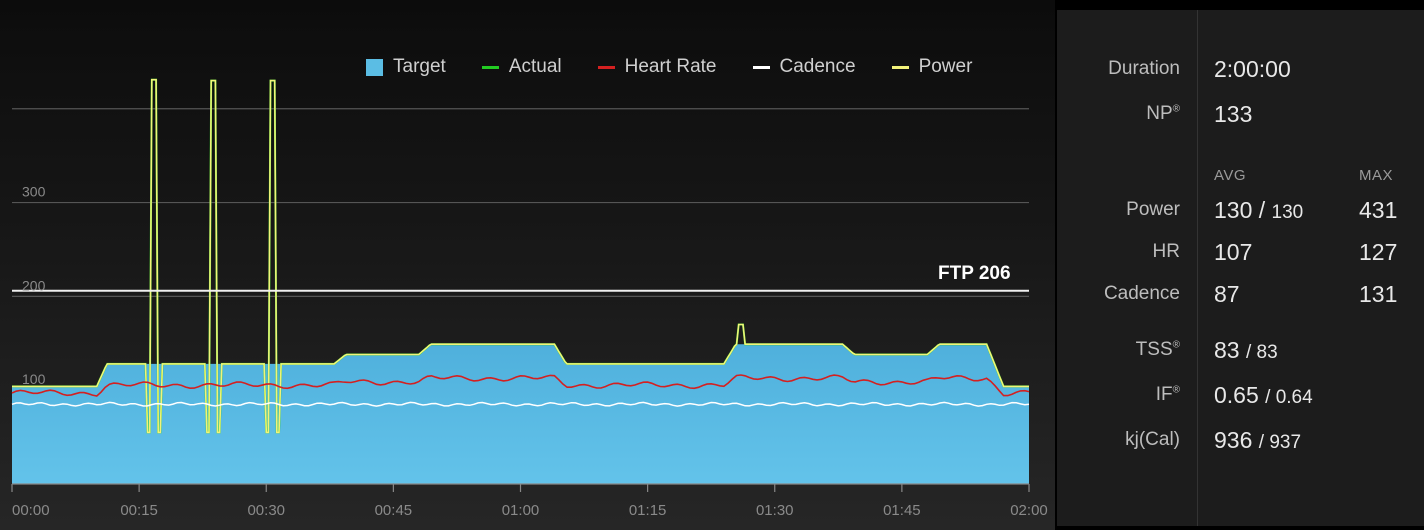 This screenshot has width=1424, height=530. Describe the element at coordinates (31, 510) in the screenshot. I see `x-tick-label-0: 00:00` at that location.